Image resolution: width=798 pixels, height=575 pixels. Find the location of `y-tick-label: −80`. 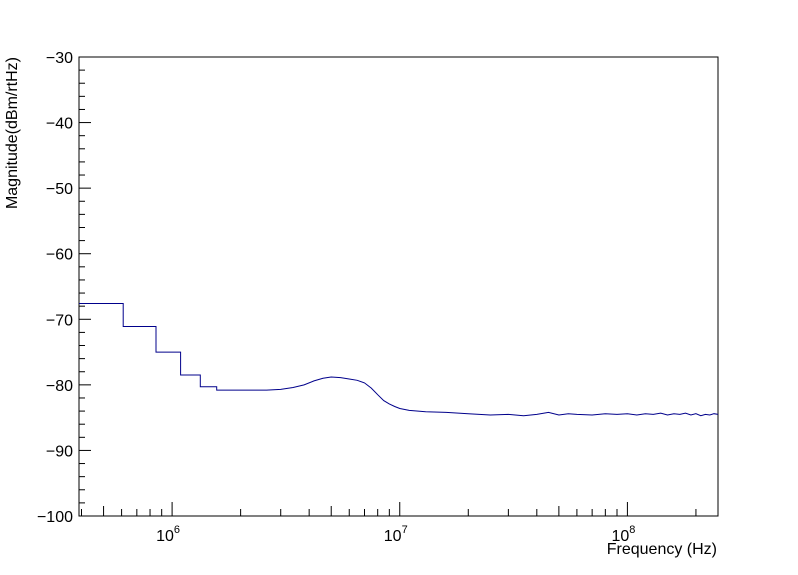

y-tick-label: −80 is located at coordinates (59, 386).